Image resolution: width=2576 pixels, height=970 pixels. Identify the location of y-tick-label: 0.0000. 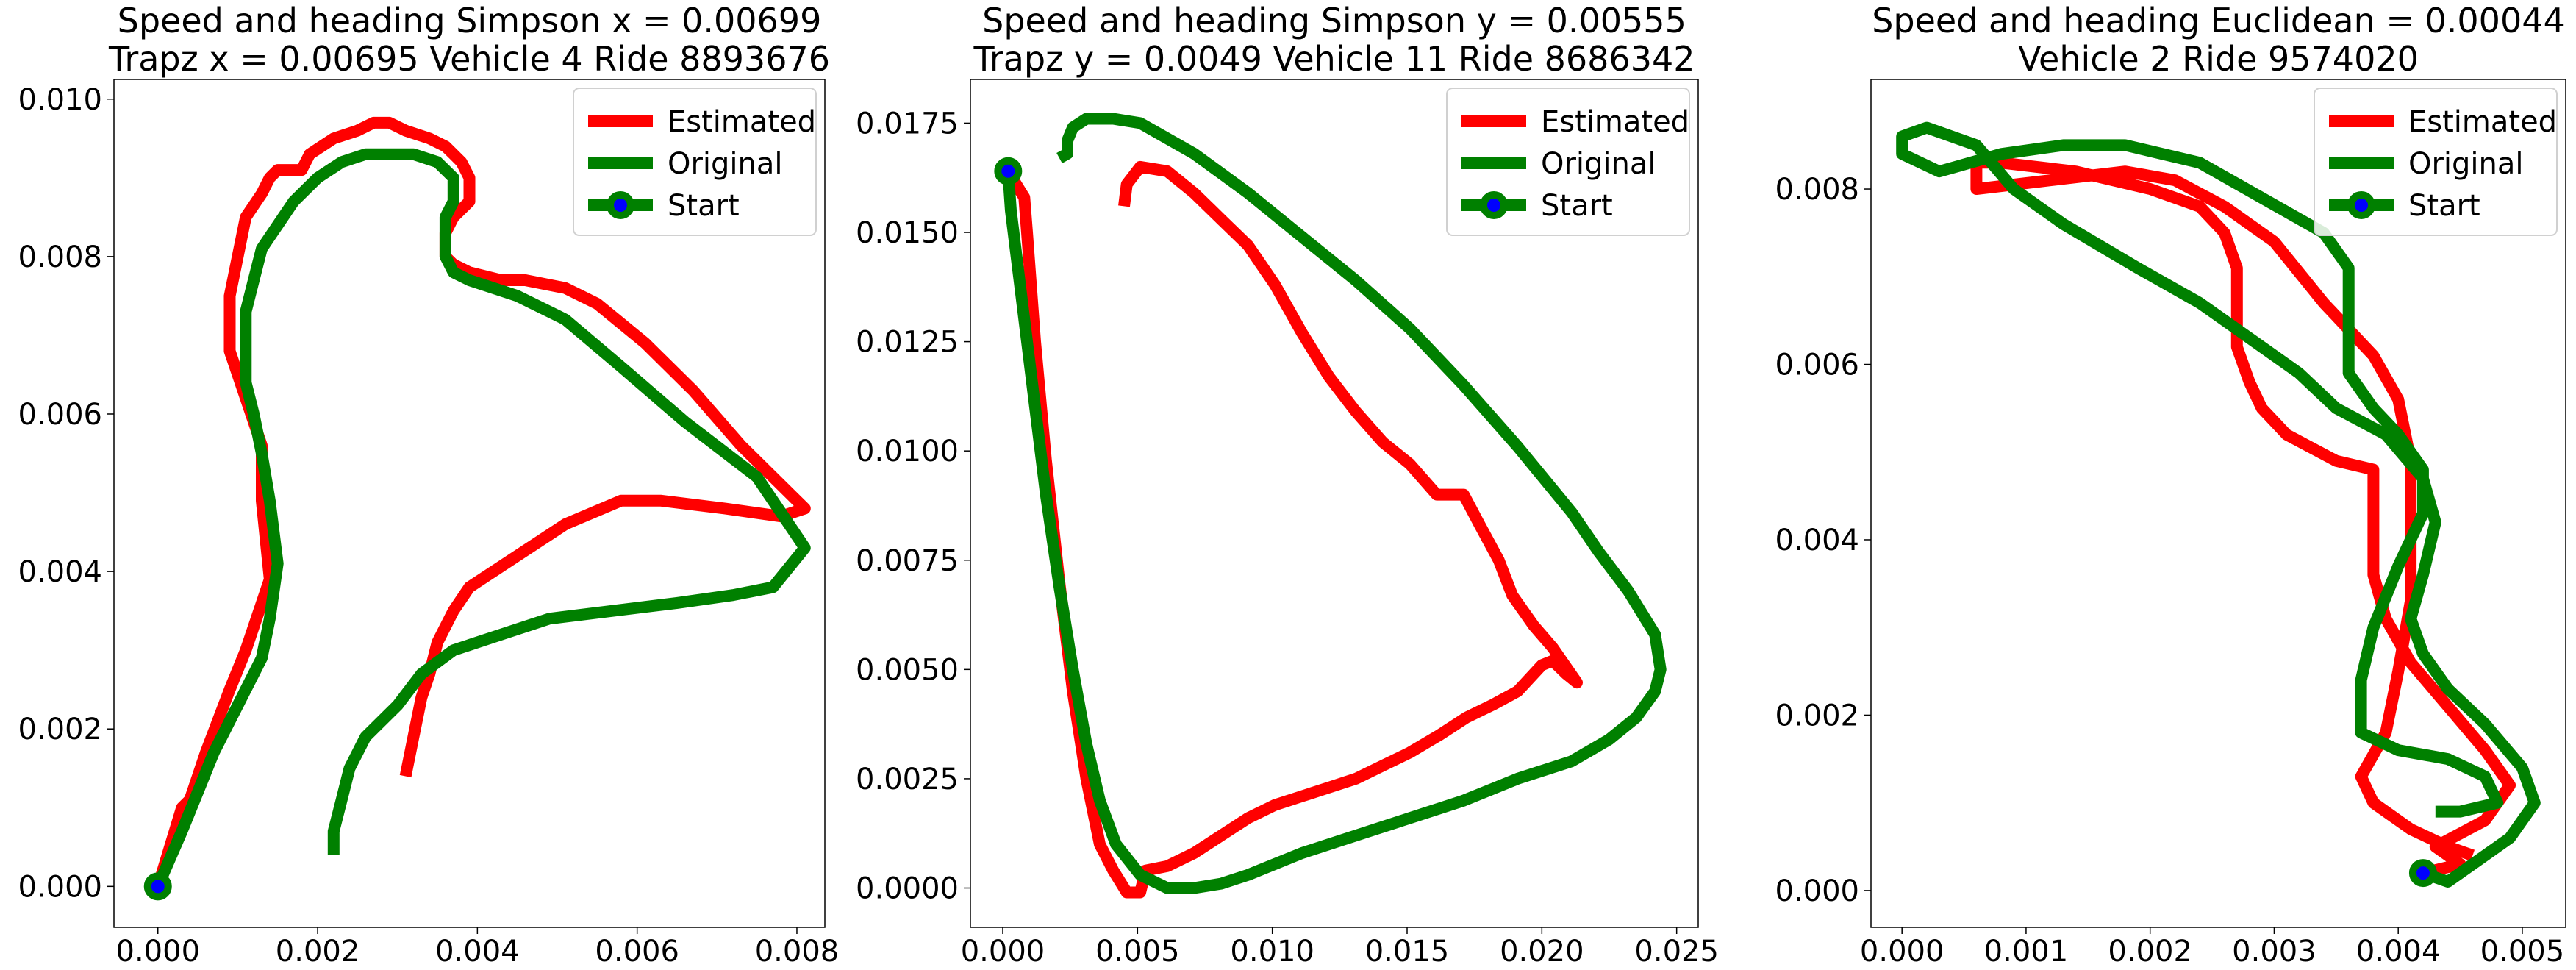
(907, 889).